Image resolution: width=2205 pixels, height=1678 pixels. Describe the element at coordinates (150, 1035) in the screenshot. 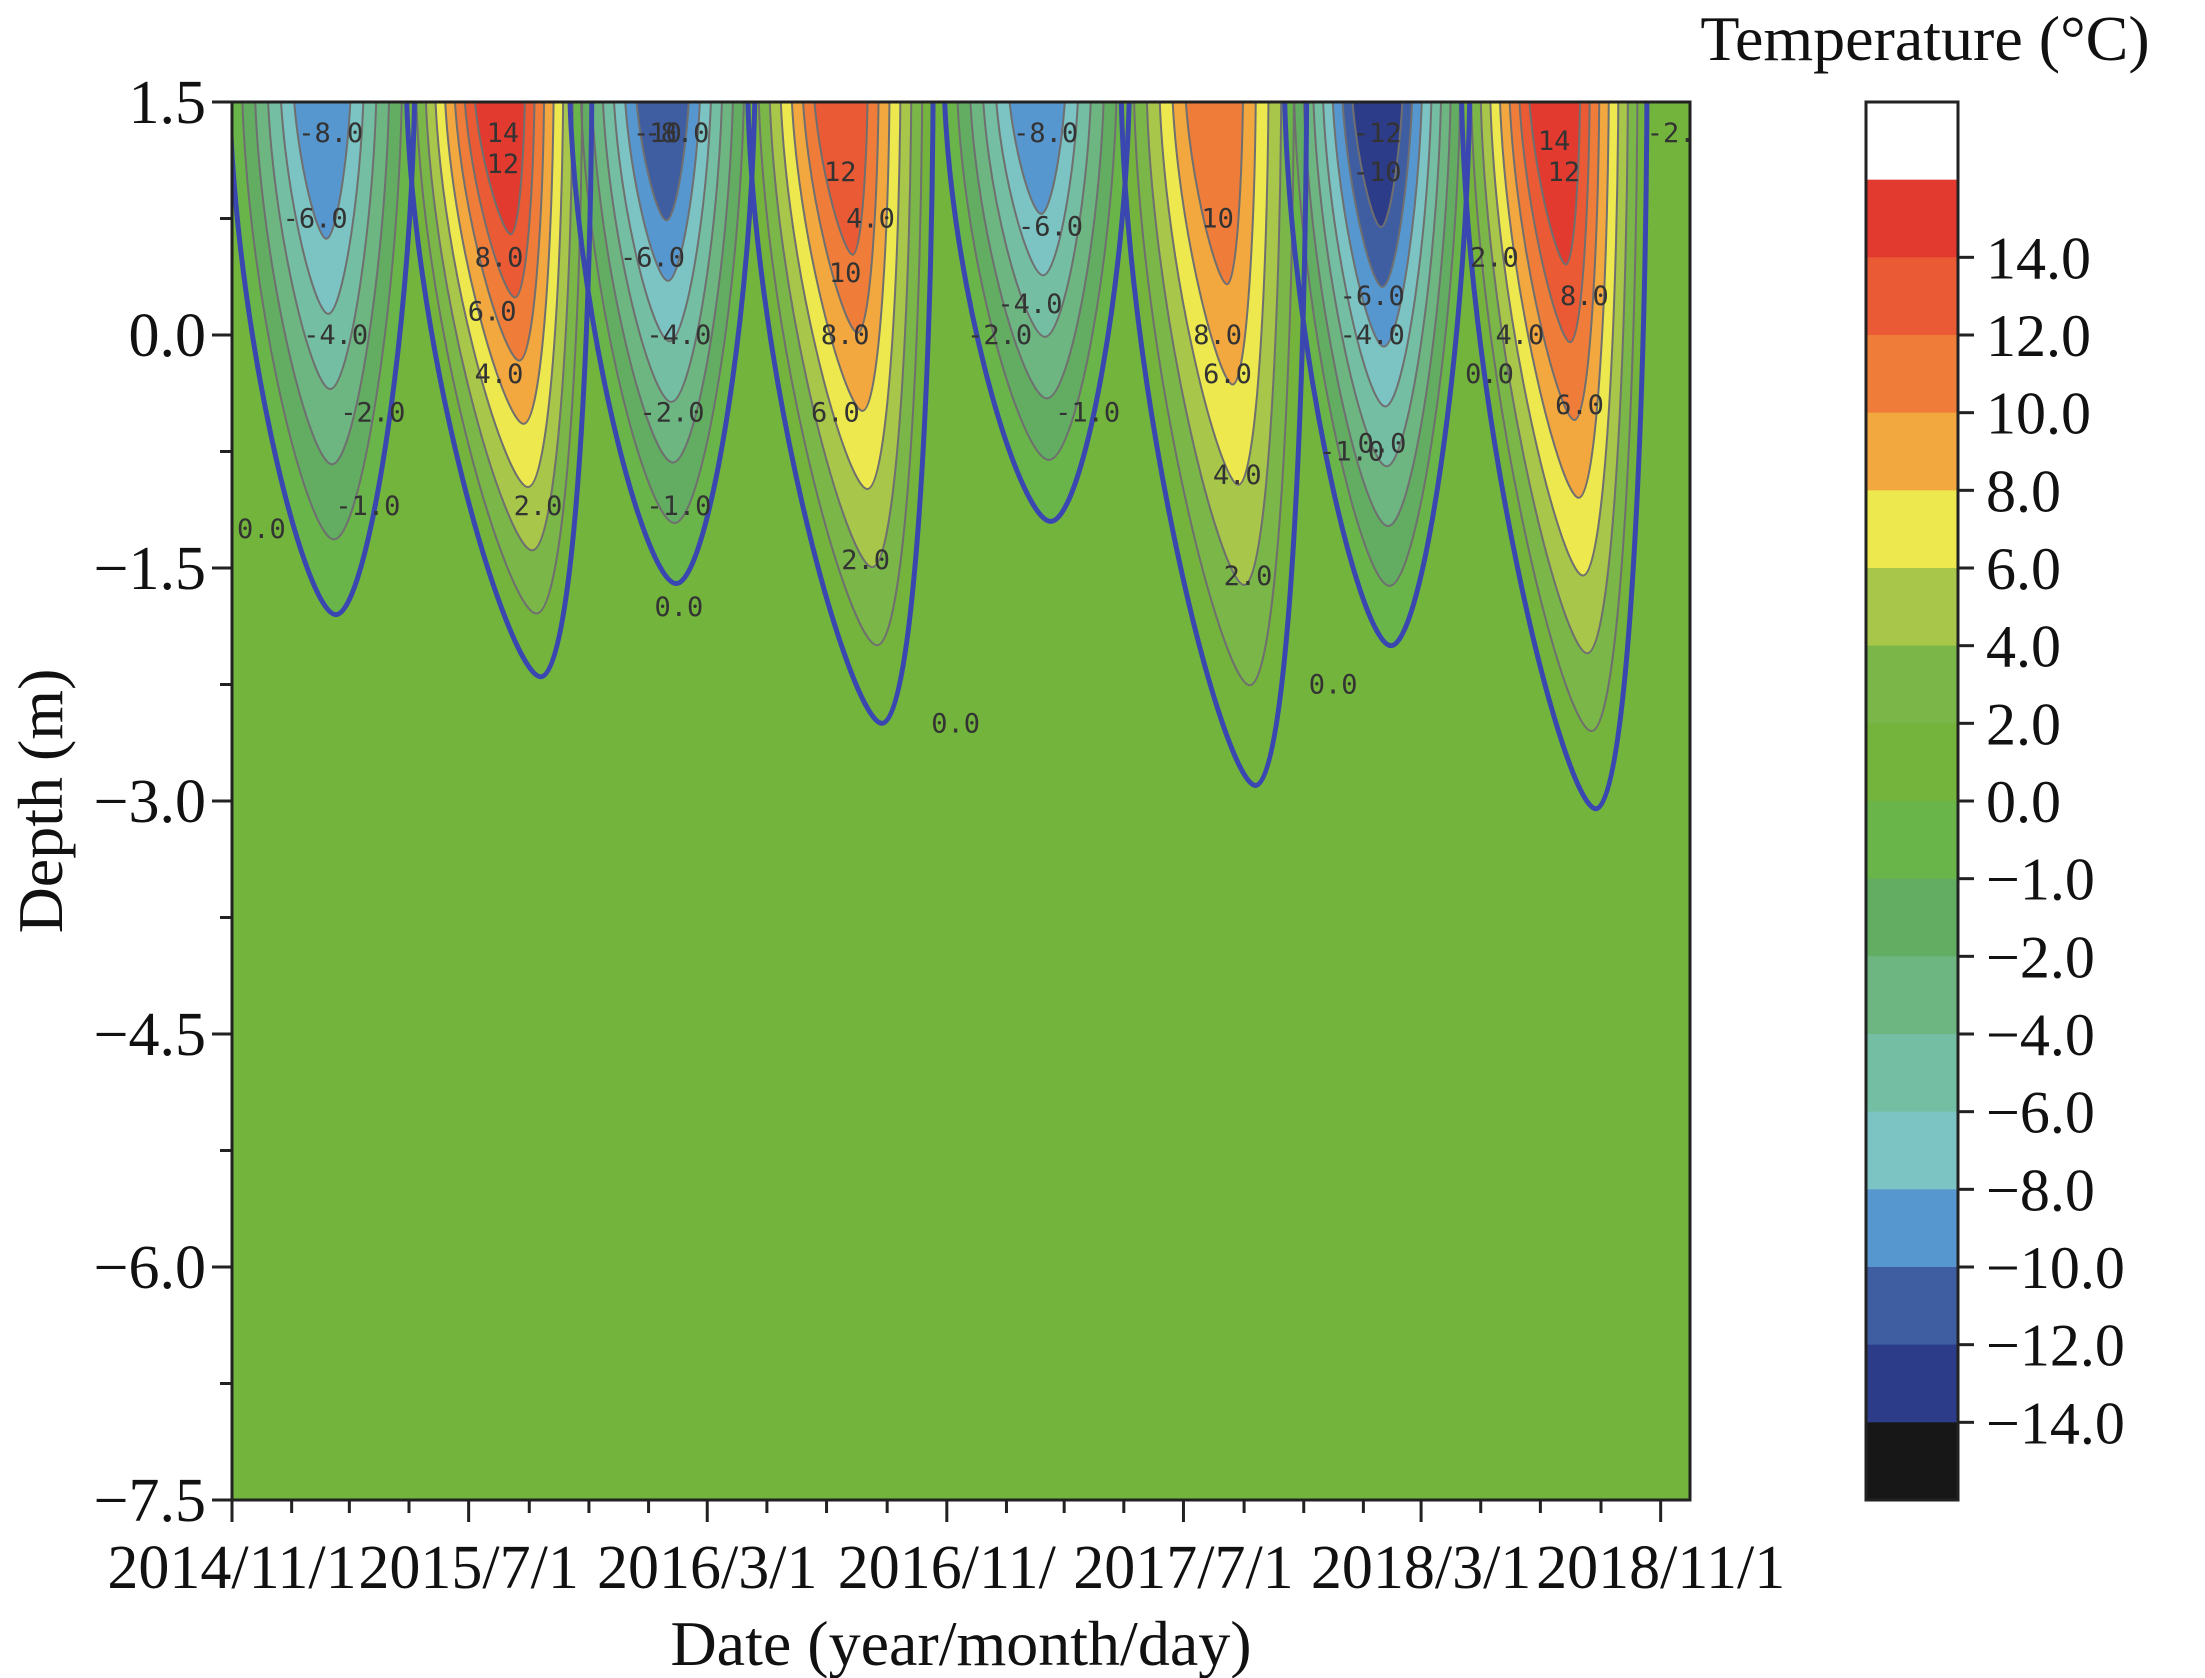

I see `y-tick-label: −4.5` at that location.